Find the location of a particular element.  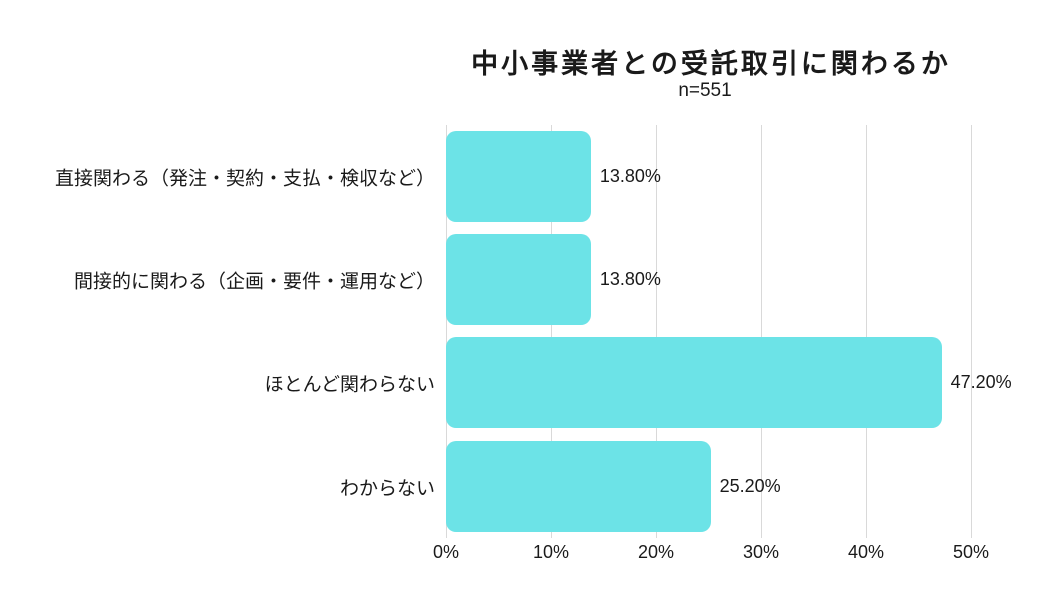

value-label: 25.20% is located at coordinates (750, 486).